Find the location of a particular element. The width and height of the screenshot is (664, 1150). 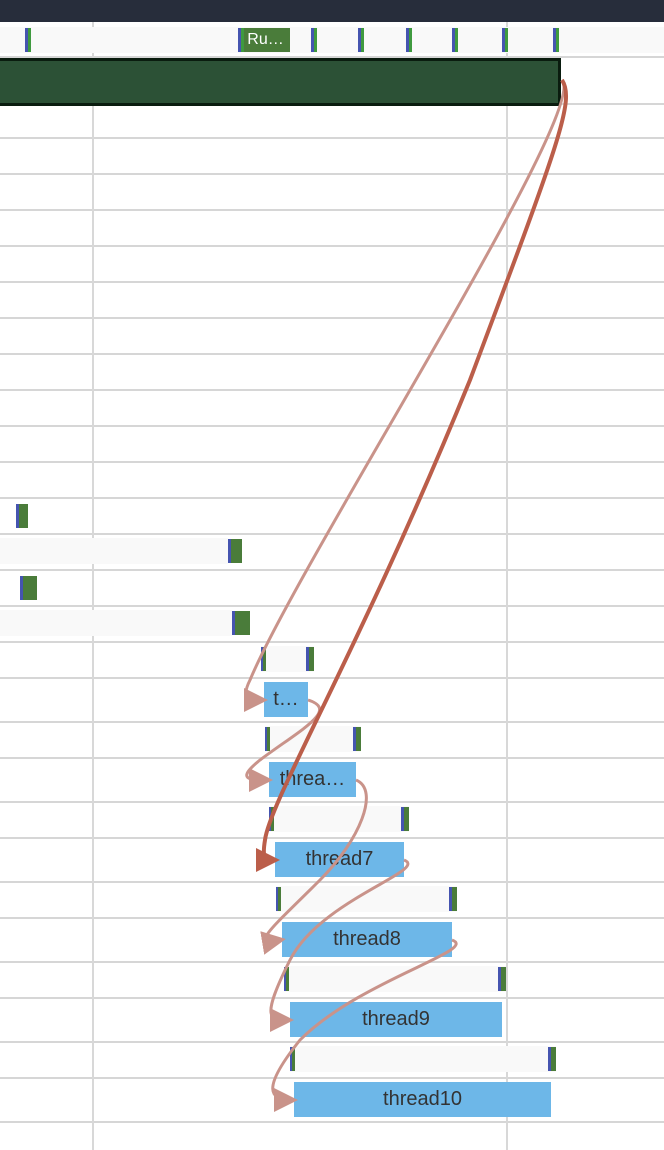

slice-label: thread9 is located at coordinates (396, 1019).